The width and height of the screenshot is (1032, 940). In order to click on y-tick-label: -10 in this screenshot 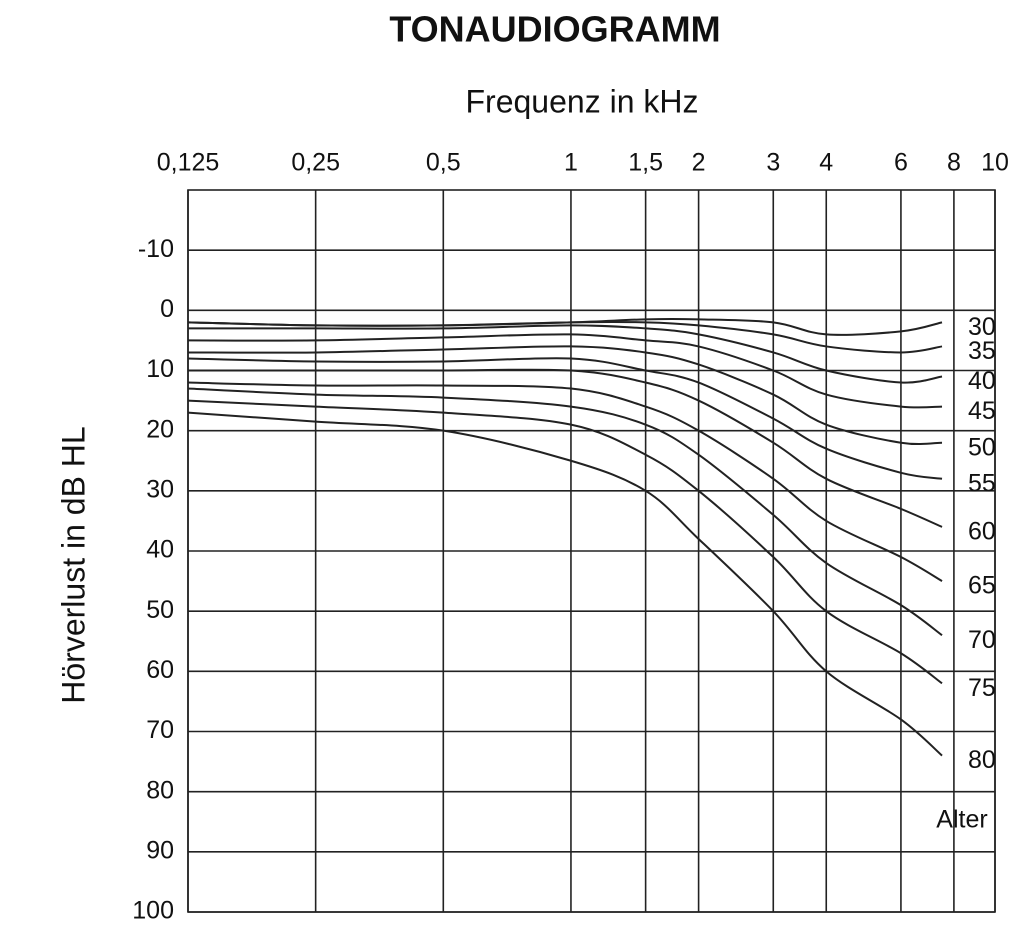, I will do `click(156, 249)`.